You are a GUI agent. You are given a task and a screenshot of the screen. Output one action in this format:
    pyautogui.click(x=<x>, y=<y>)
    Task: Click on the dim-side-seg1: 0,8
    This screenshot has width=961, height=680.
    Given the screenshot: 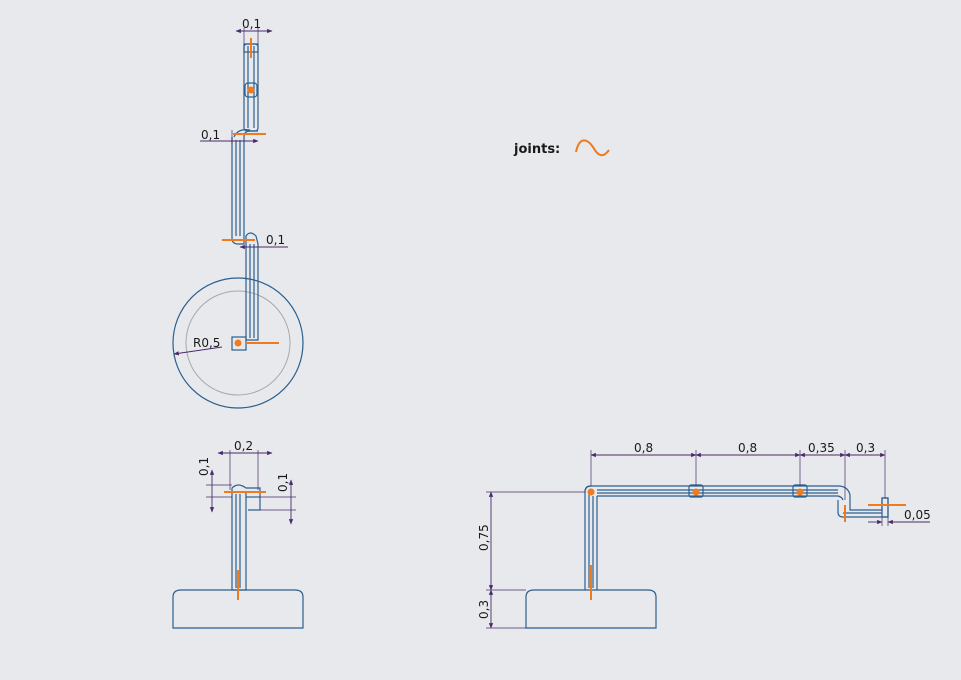 What is the action you would take?
    pyautogui.click(x=643, y=448)
    